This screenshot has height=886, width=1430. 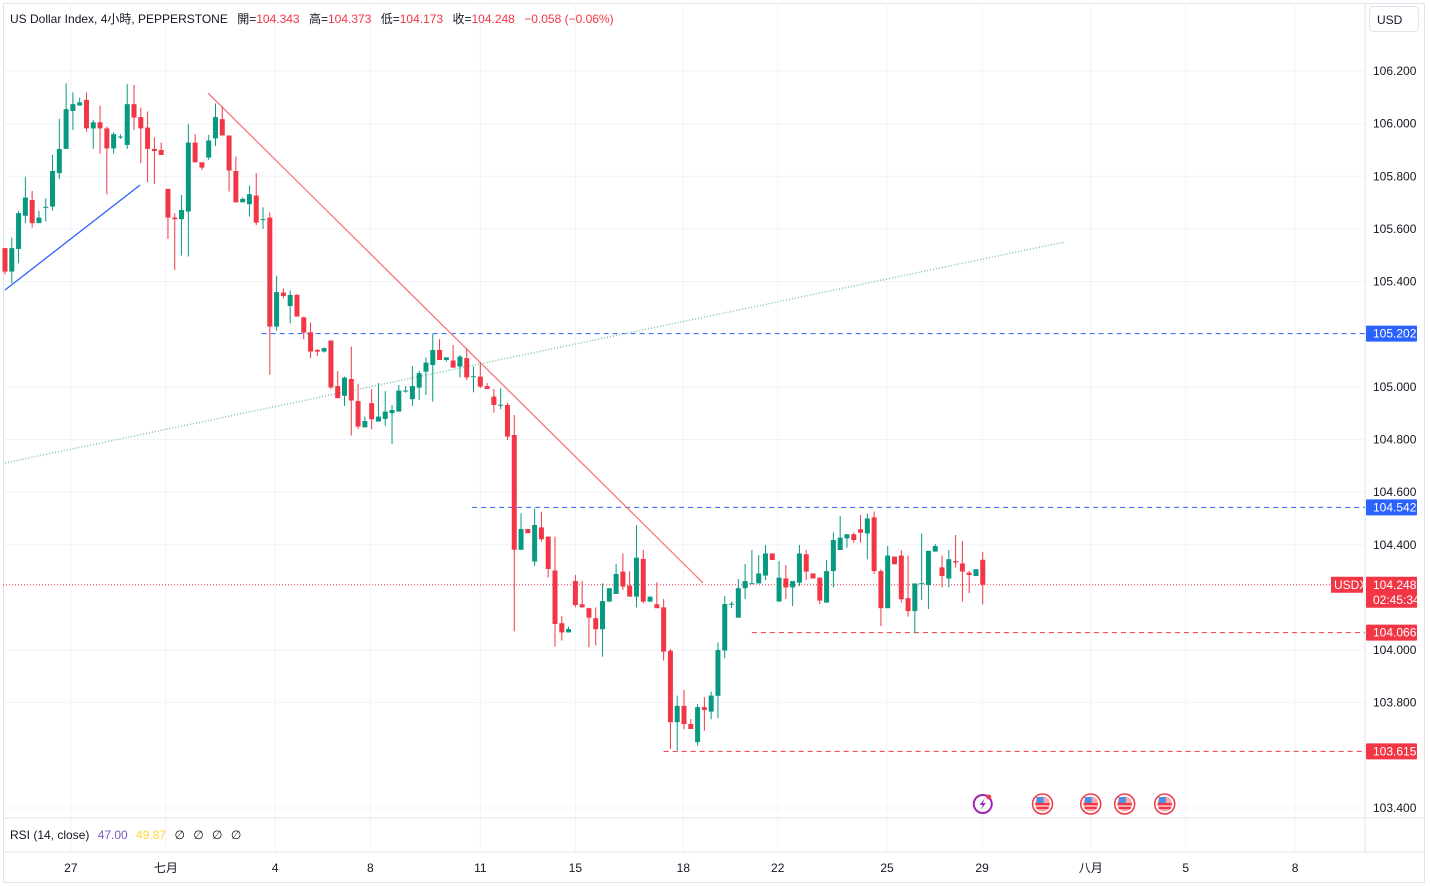 What do you see at coordinates (1395, 229) in the screenshot?
I see `price-tick-label: 105.600` at bounding box center [1395, 229].